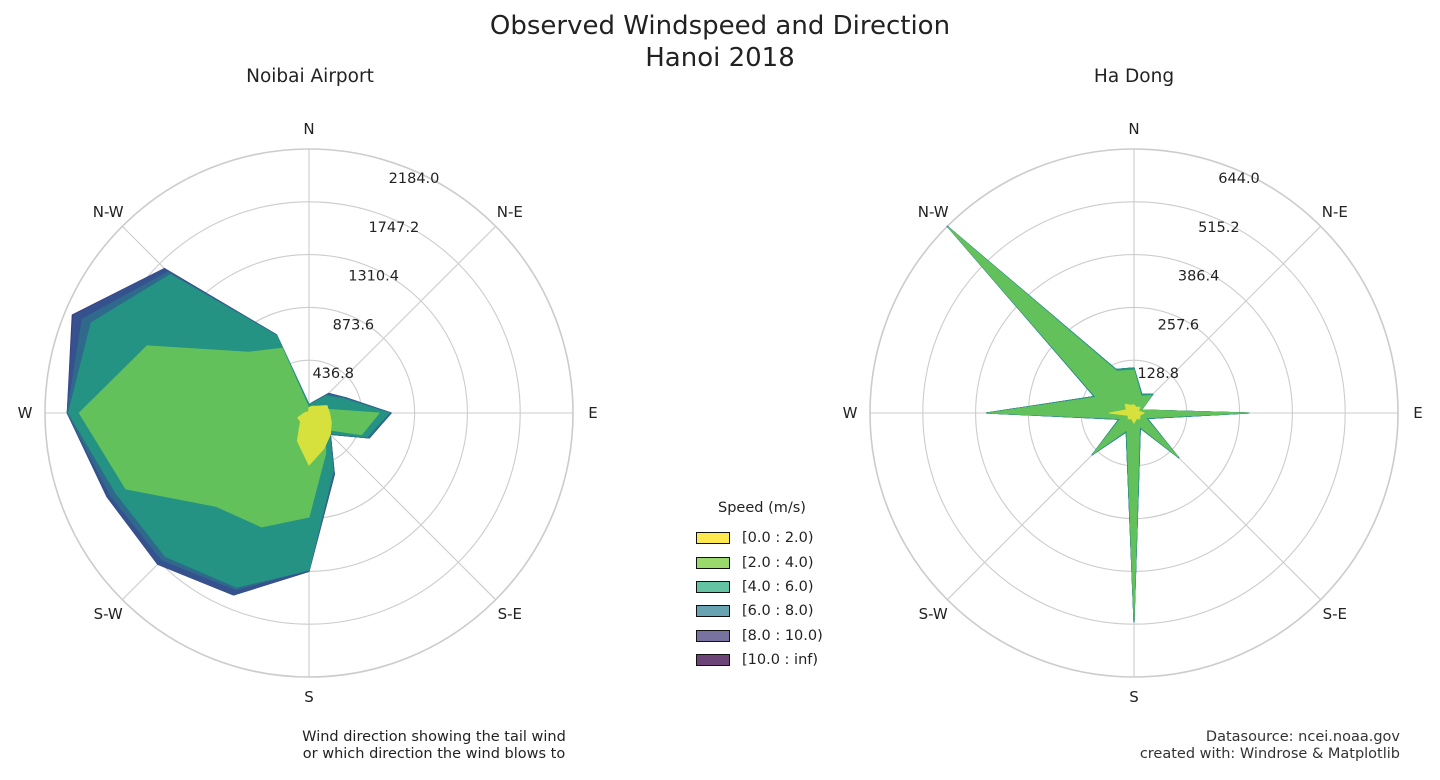 The width and height of the screenshot is (1440, 780). What do you see at coordinates (1179, 325) in the screenshot?
I see `radial-tick-label: 257.6` at bounding box center [1179, 325].